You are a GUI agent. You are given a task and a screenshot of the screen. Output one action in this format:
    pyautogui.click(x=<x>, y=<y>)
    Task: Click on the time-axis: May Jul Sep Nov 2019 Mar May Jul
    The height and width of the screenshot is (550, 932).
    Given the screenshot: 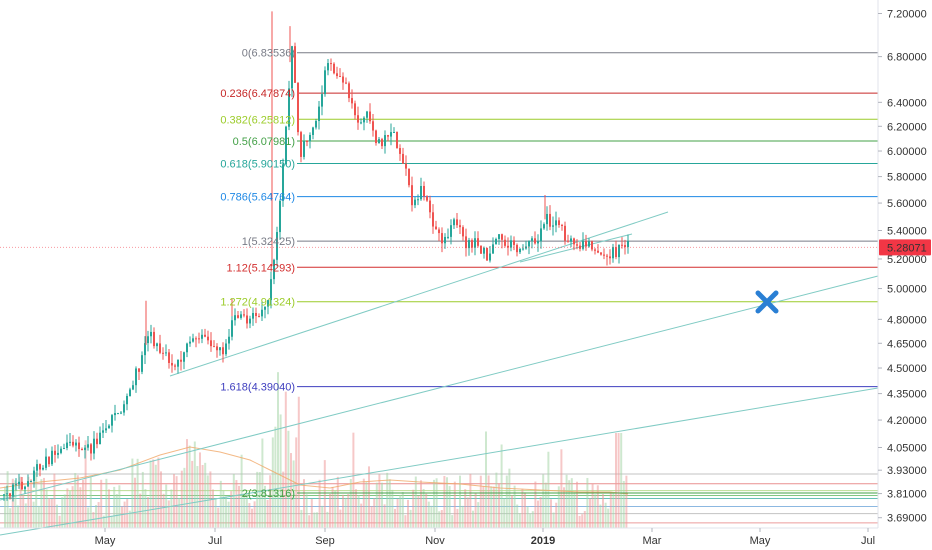 What is the action you would take?
    pyautogui.click(x=485, y=537)
    